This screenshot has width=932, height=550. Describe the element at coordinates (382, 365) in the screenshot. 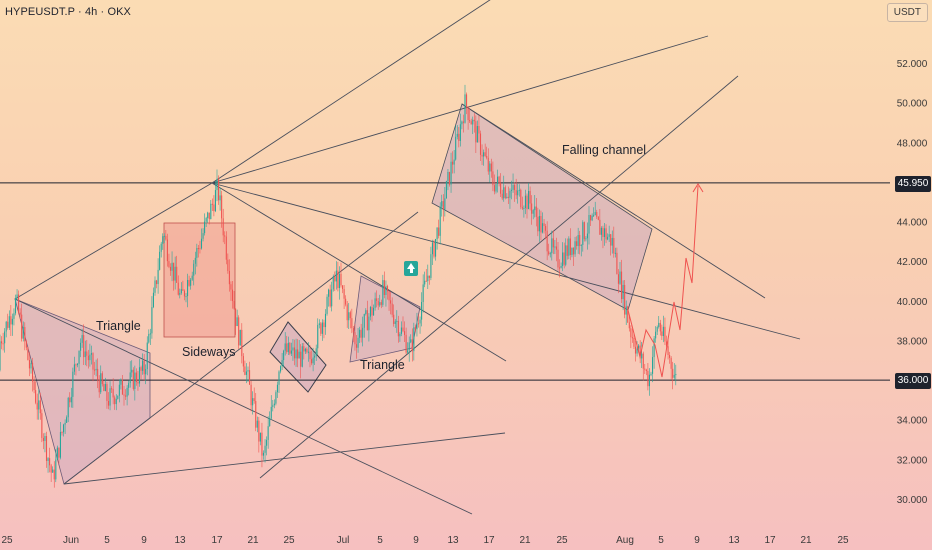

I see `triangle-annotation-2: Triangle` at that location.